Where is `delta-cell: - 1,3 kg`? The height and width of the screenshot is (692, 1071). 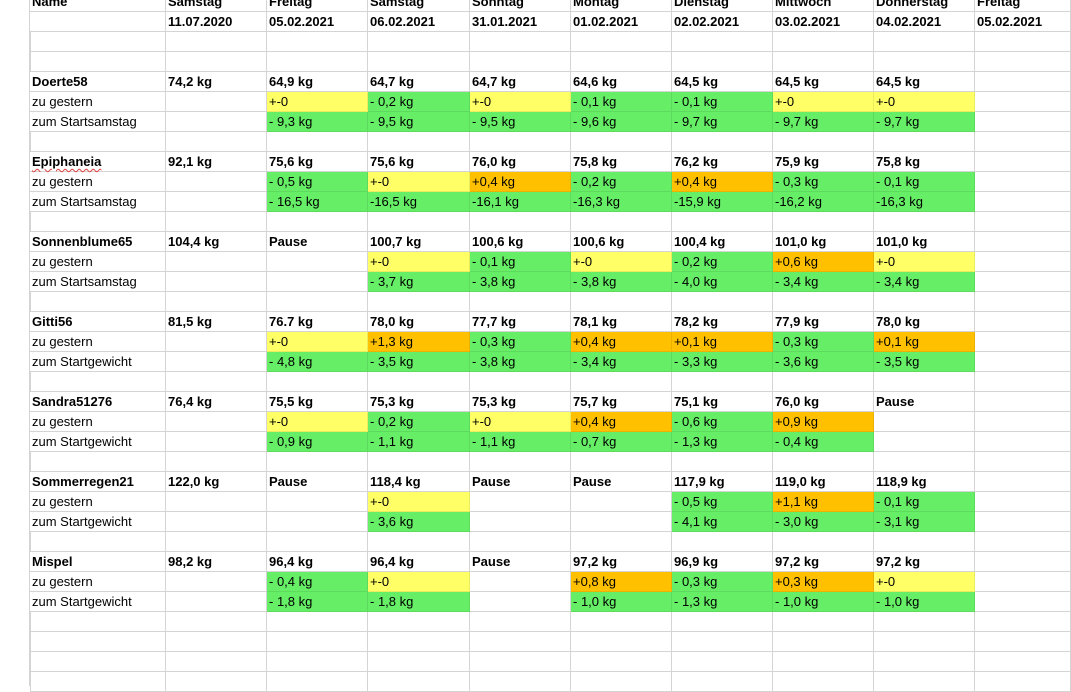
delta-cell: - 1,3 kg is located at coordinates (722, 442).